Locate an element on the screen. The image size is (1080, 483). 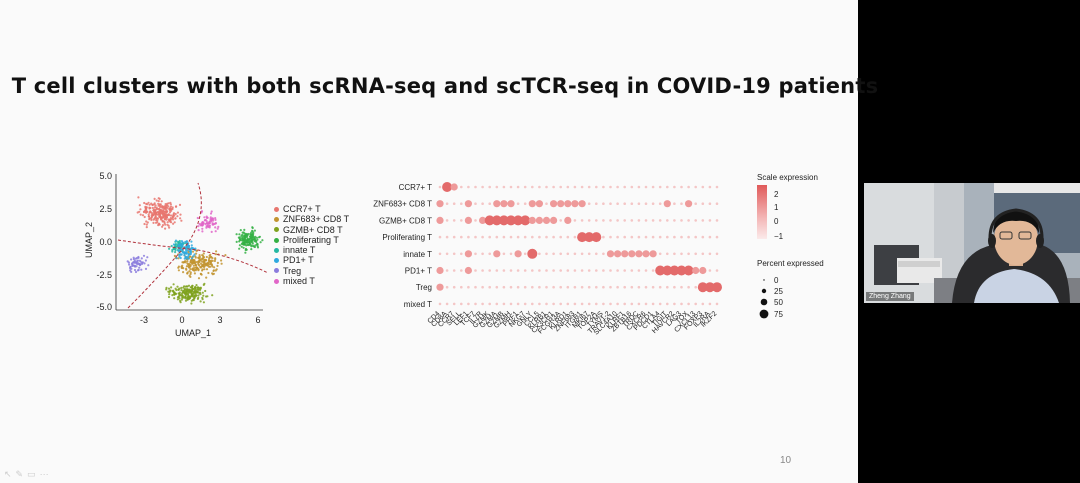
legend-label: Treg is located at coordinates (292, 270).